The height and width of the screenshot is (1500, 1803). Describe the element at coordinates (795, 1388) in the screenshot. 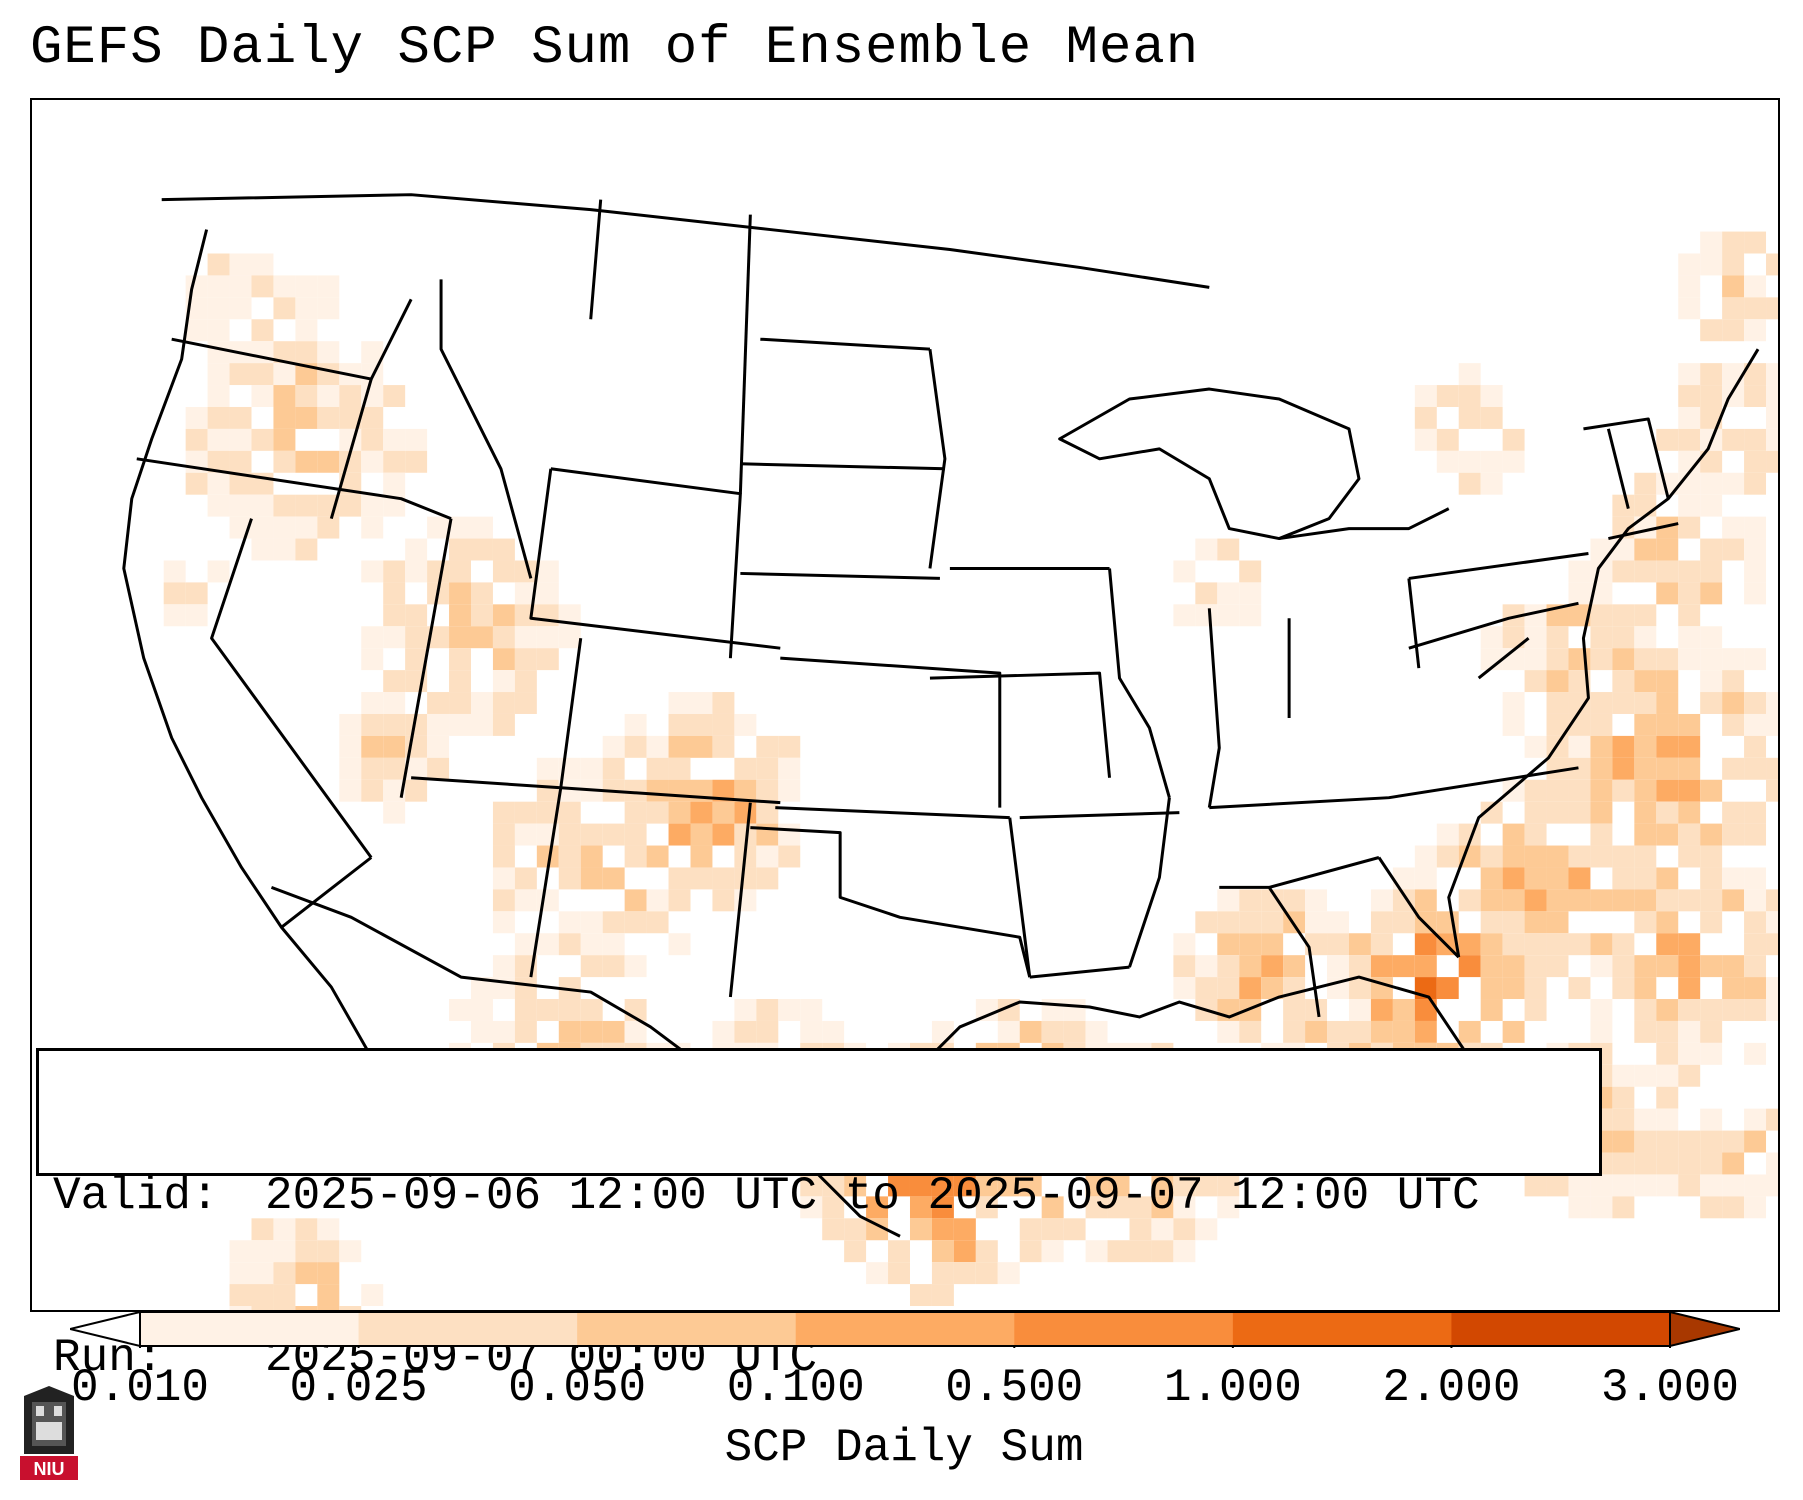

I see `colorbar-tick-label: 0.100` at that location.